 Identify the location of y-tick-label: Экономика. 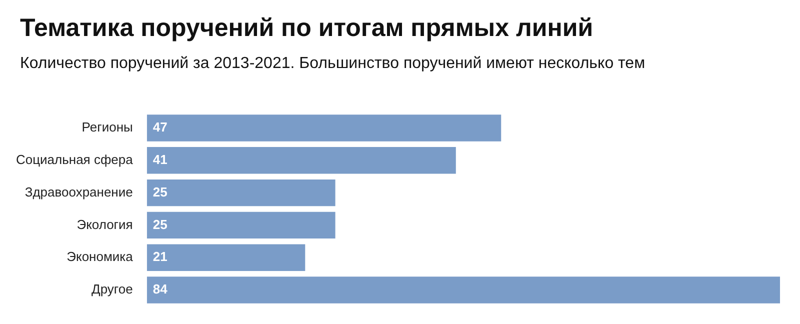
(100, 256).